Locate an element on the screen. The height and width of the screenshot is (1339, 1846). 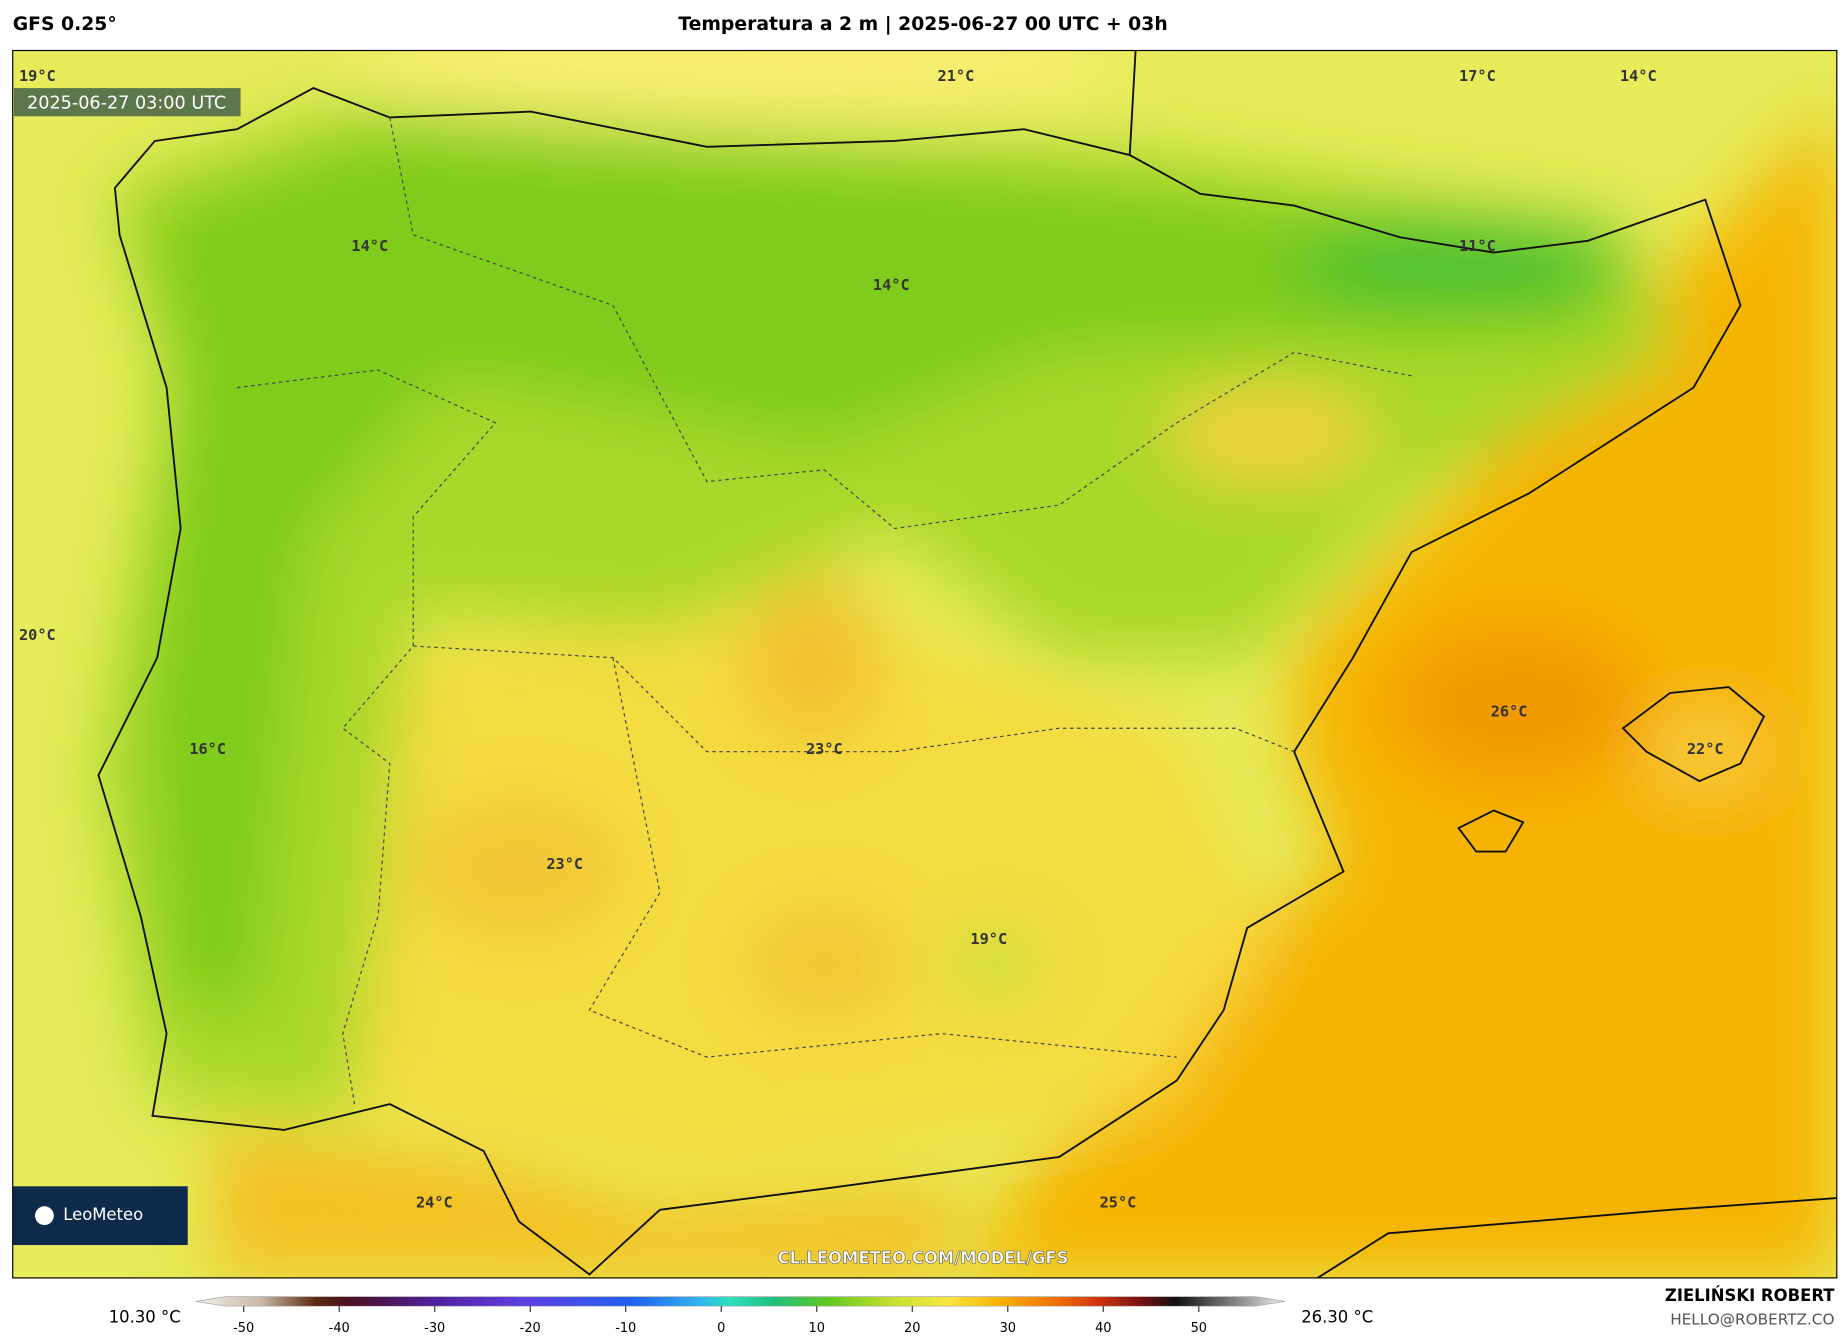
colorbar-tick-label: 40 is located at coordinates (1103, 1328).